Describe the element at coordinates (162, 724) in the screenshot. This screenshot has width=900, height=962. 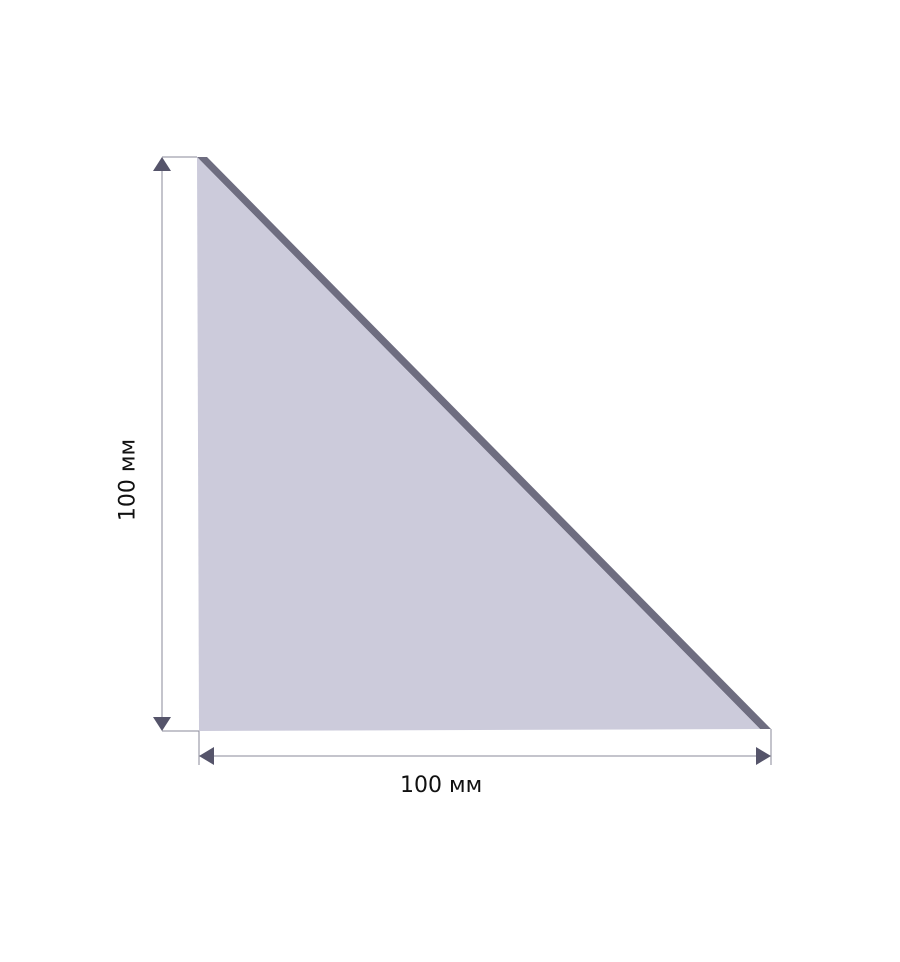
I see `arrow-down-icon` at that location.